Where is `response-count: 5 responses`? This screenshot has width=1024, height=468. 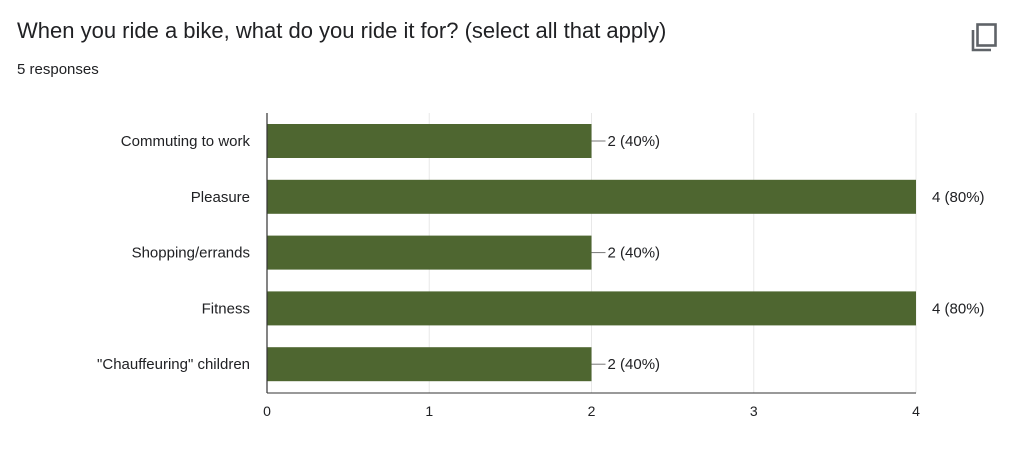 response-count: 5 responses is located at coordinates (58, 69).